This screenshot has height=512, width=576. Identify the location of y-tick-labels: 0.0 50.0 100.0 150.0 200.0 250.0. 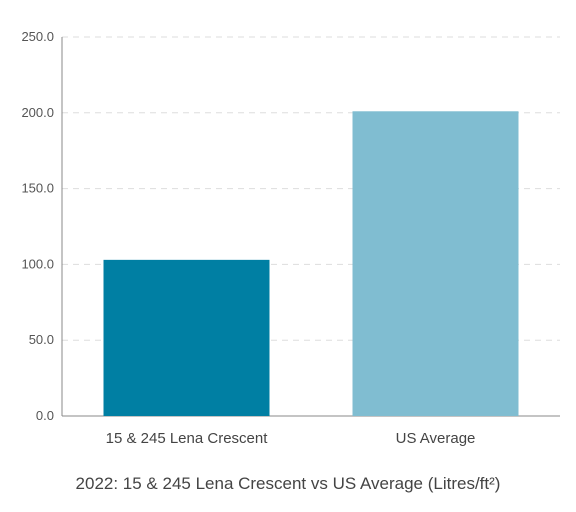
(37, 226).